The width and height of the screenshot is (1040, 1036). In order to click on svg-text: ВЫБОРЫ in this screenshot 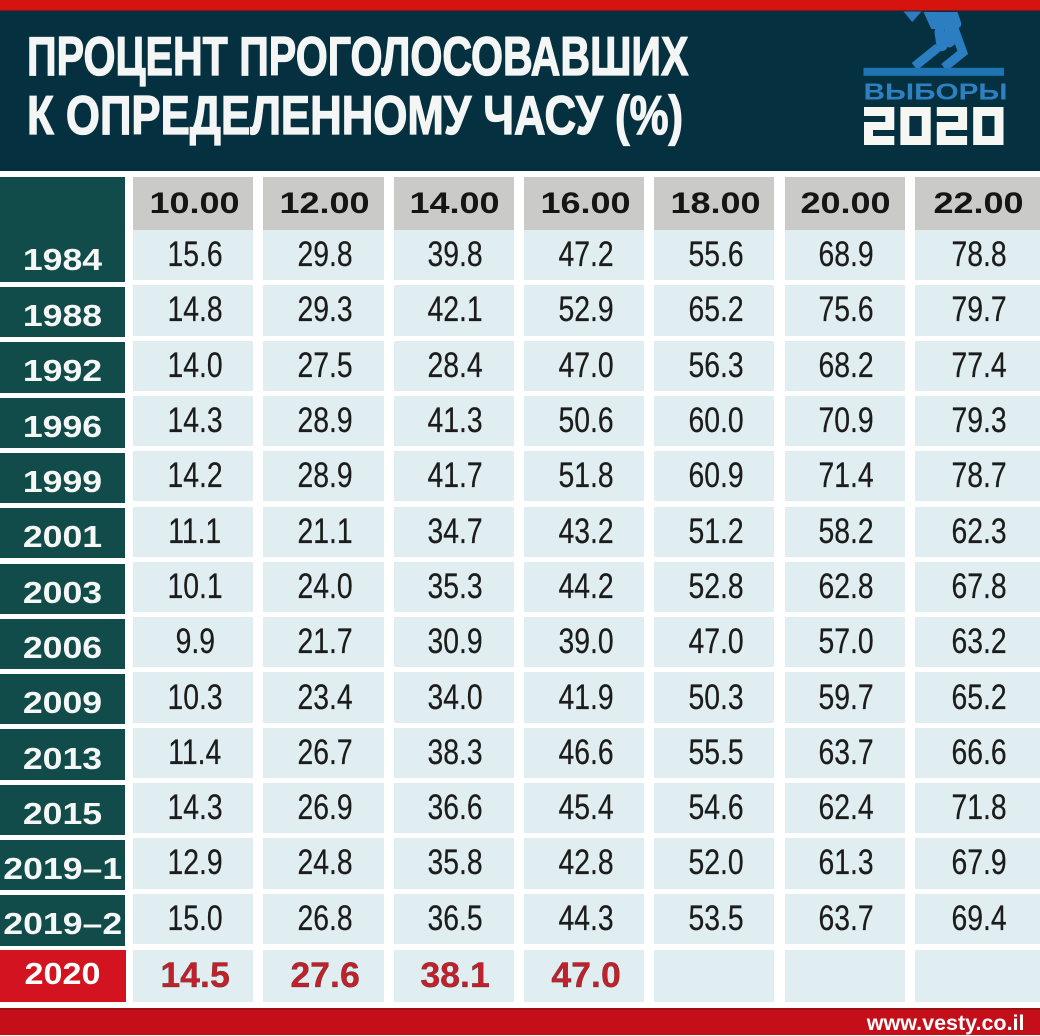, I will do `click(936, 92)`.